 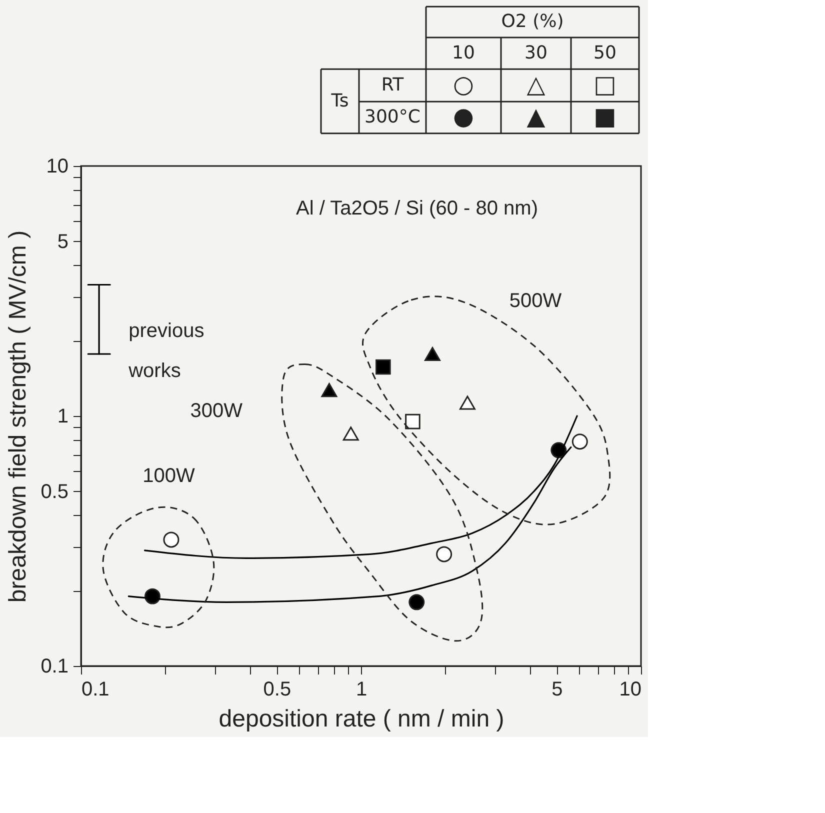 What do you see at coordinates (362, 689) in the screenshot?
I see `x-tick-label: 1` at bounding box center [362, 689].